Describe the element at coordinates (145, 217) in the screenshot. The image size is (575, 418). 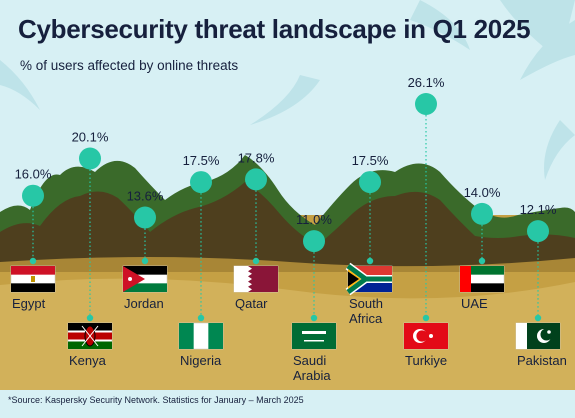
I see `data-point-jordan` at that location.